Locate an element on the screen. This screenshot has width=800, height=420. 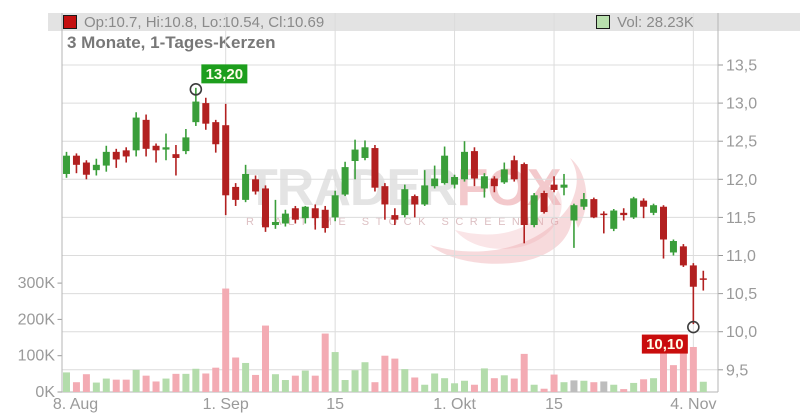
svg-text: 1. Sep is located at coordinates (226, 404).